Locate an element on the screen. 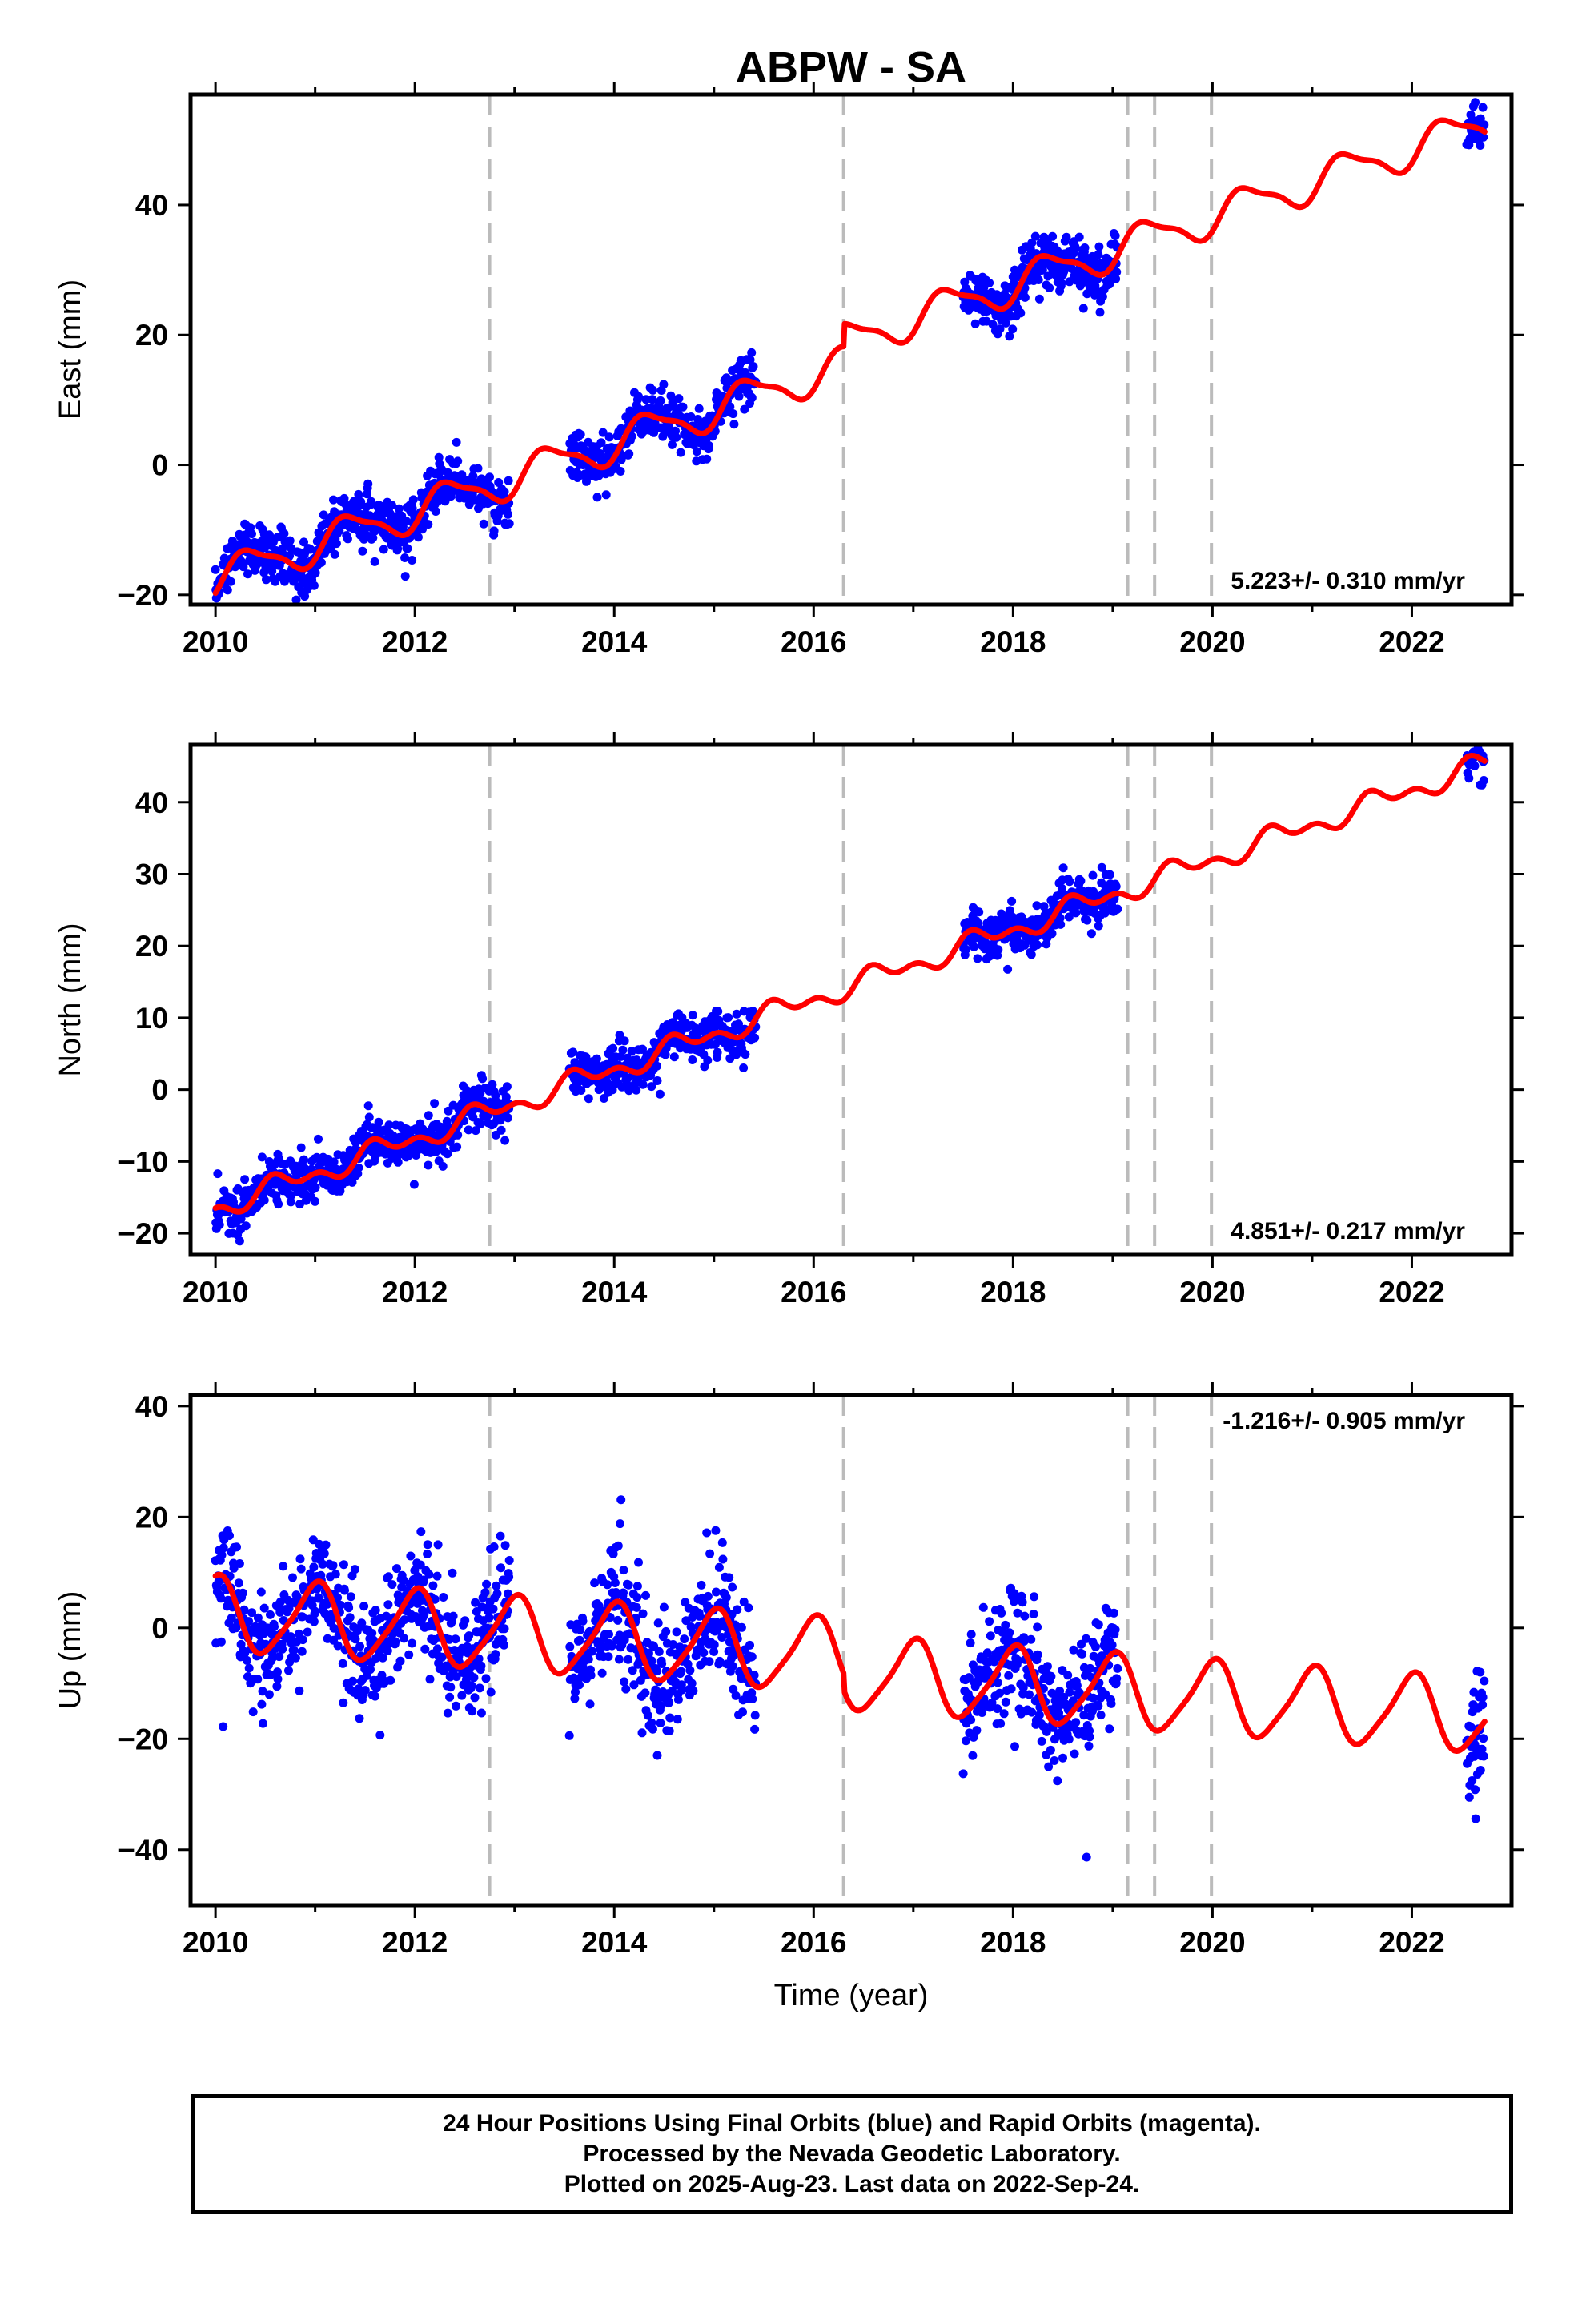 This screenshot has width=1582, height=2324. x-tick-label: 2012 is located at coordinates (415, 1292).